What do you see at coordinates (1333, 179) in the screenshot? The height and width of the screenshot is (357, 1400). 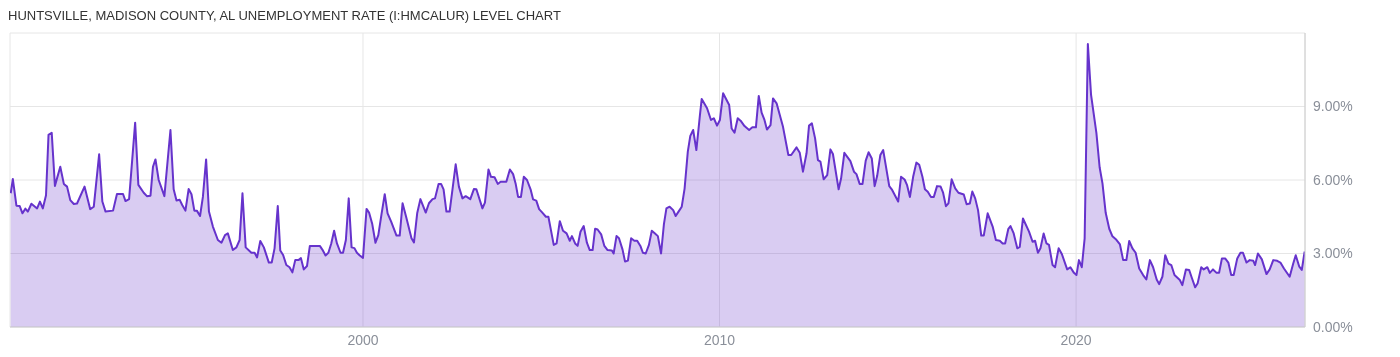 I see `y-tick-label: 6.00%` at bounding box center [1333, 179].